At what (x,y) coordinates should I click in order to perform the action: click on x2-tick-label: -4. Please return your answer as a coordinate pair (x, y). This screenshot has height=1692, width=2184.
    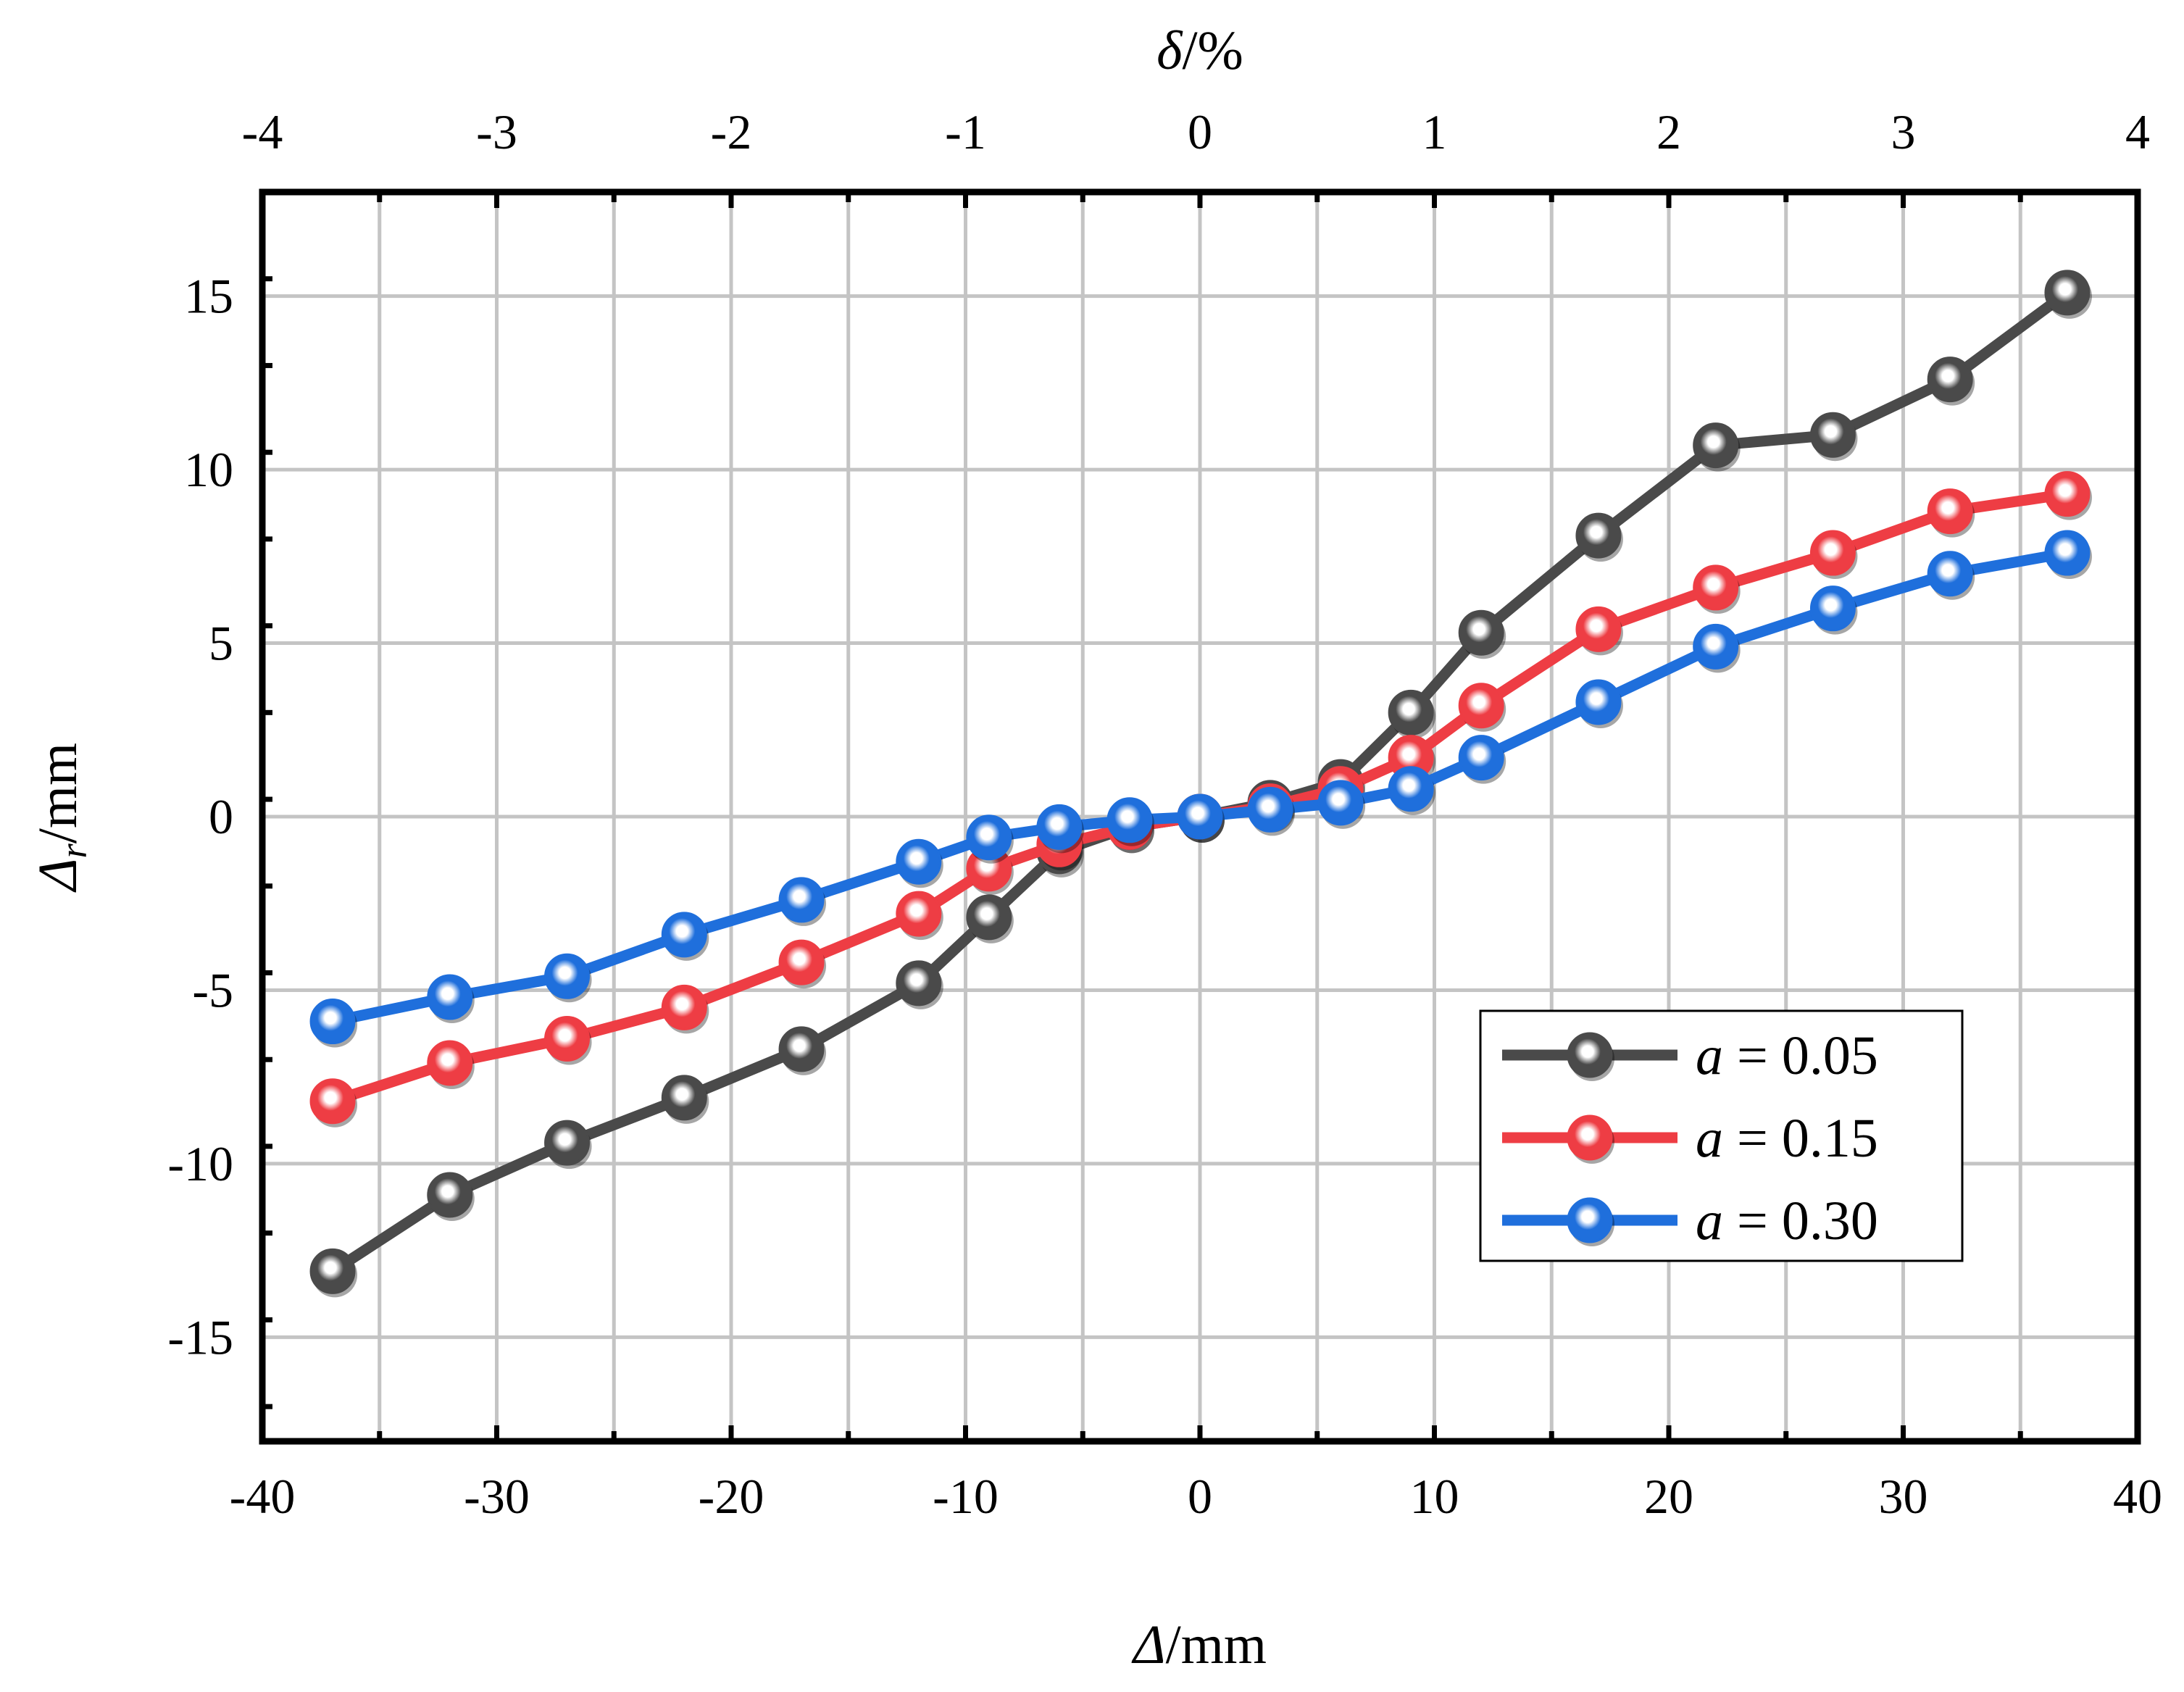
    Looking at the image, I should click on (262, 132).